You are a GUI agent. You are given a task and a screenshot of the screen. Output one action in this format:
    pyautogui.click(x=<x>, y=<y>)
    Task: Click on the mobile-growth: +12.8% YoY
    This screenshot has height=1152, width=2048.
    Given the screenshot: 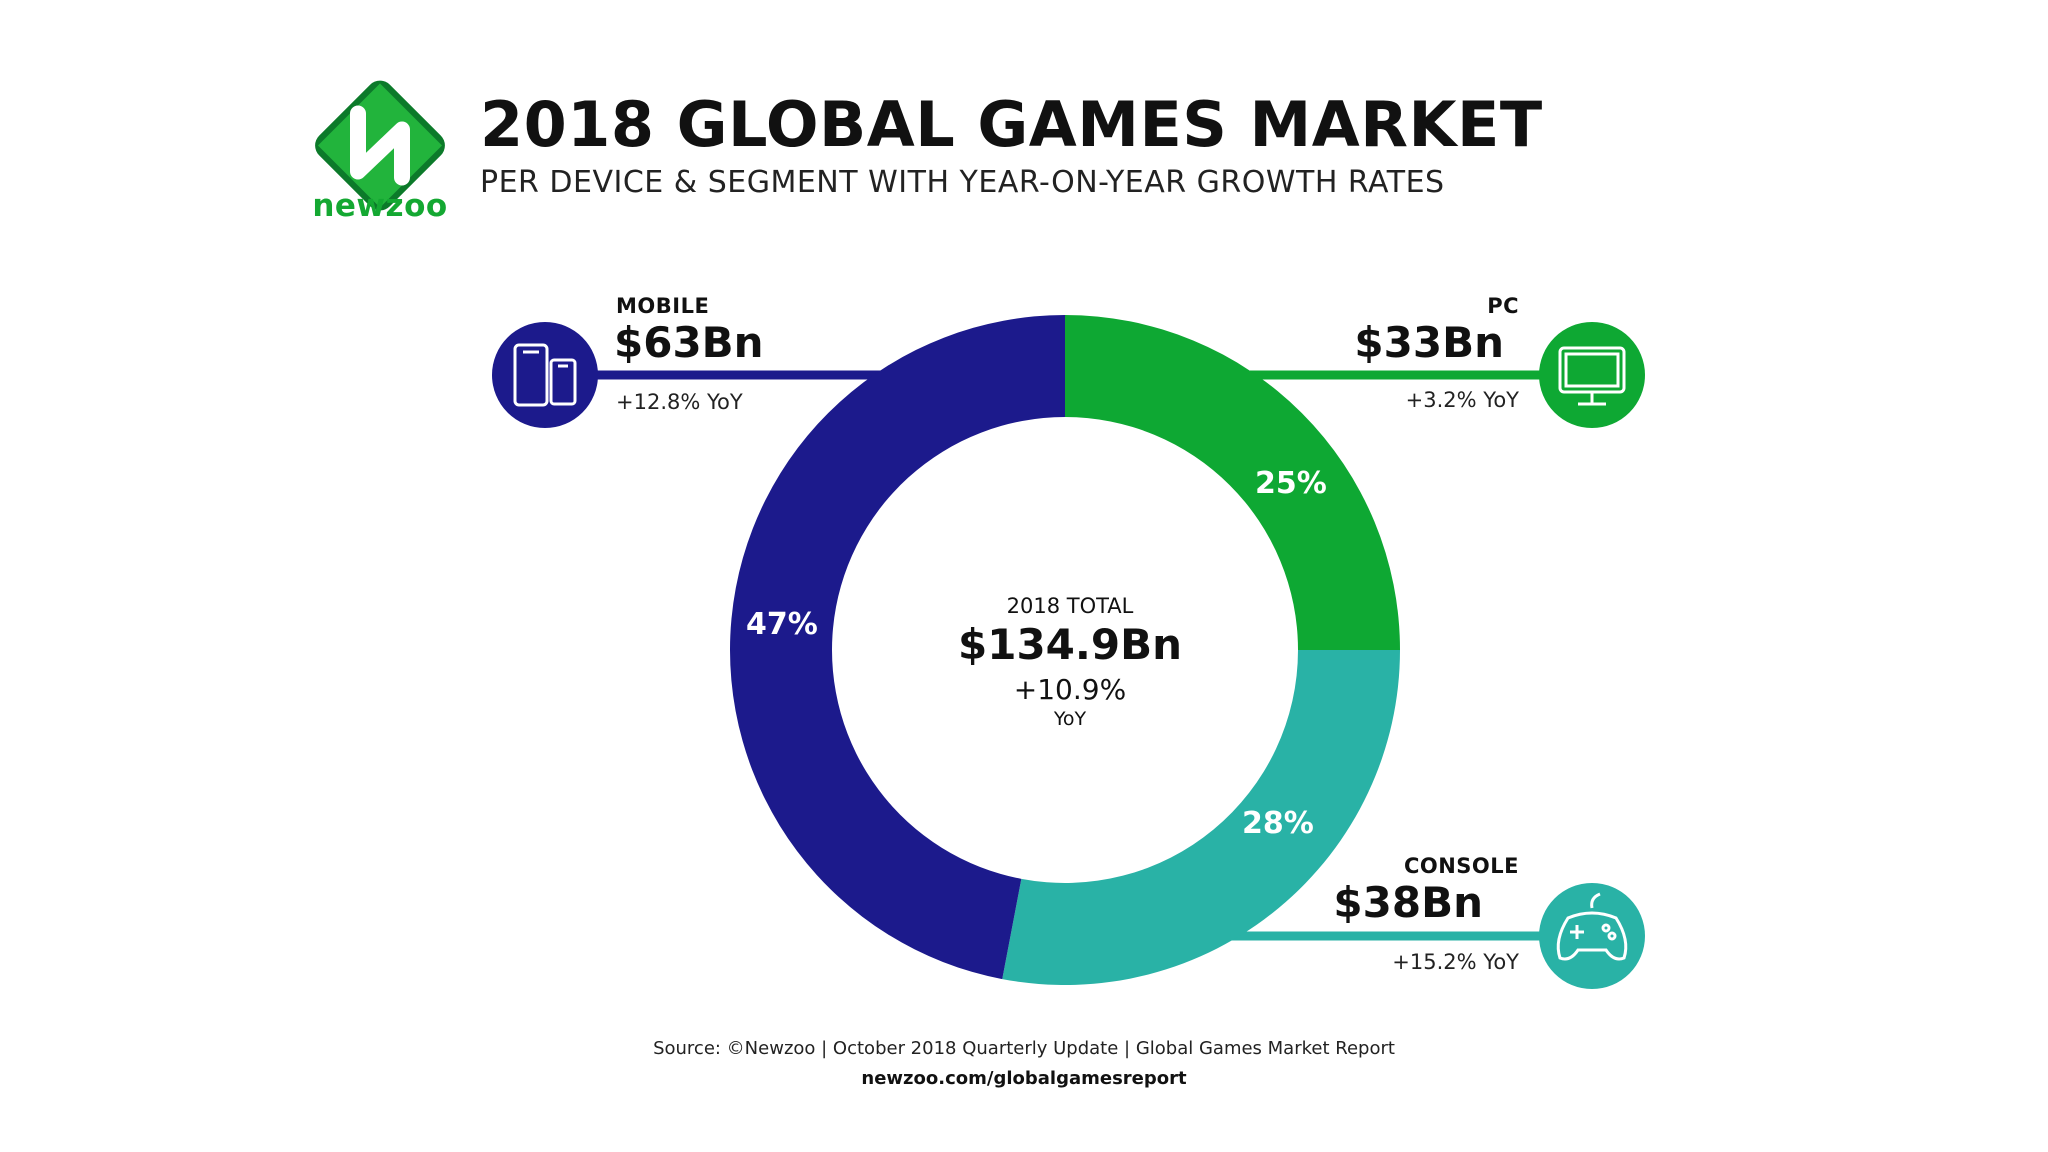 What is the action you would take?
    pyautogui.click(x=679, y=402)
    